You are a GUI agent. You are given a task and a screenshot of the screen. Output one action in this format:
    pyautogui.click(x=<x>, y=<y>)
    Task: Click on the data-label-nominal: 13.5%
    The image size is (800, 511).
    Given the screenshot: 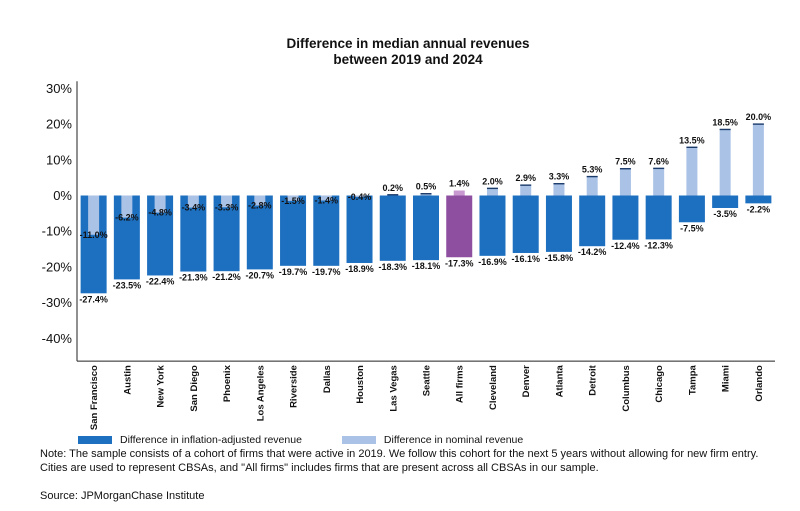 What is the action you would take?
    pyautogui.click(x=692, y=140)
    